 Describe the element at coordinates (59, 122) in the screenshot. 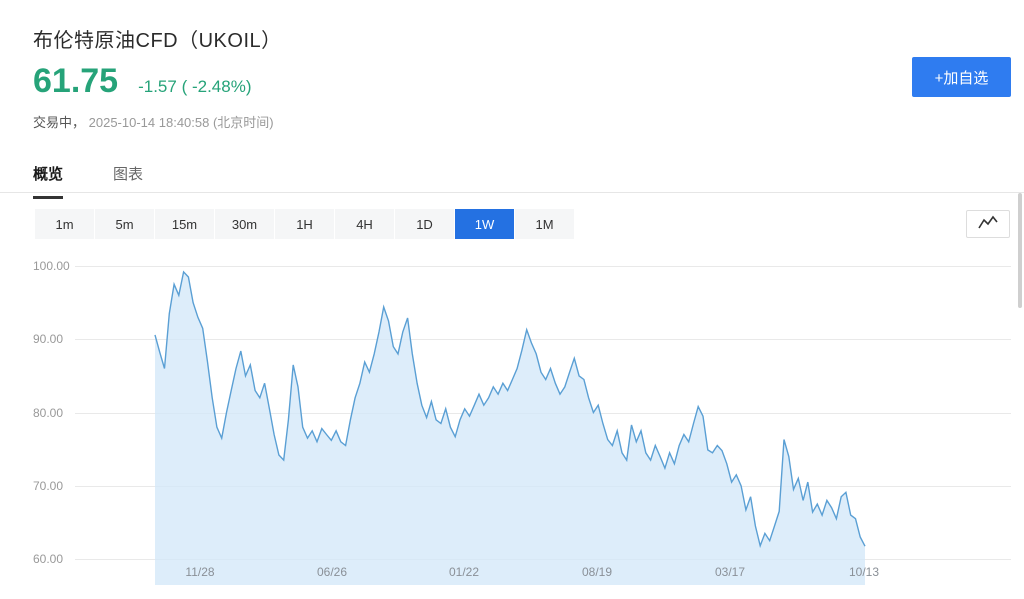

I see `trading-status: 交易中，` at that location.